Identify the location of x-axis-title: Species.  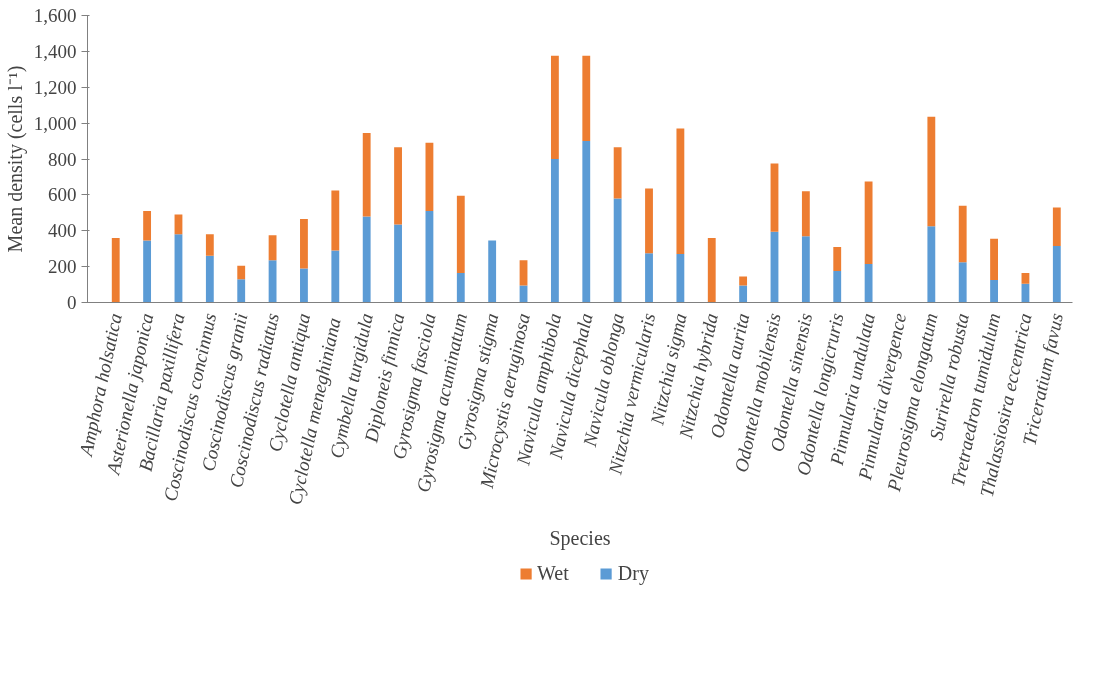
(580, 538).